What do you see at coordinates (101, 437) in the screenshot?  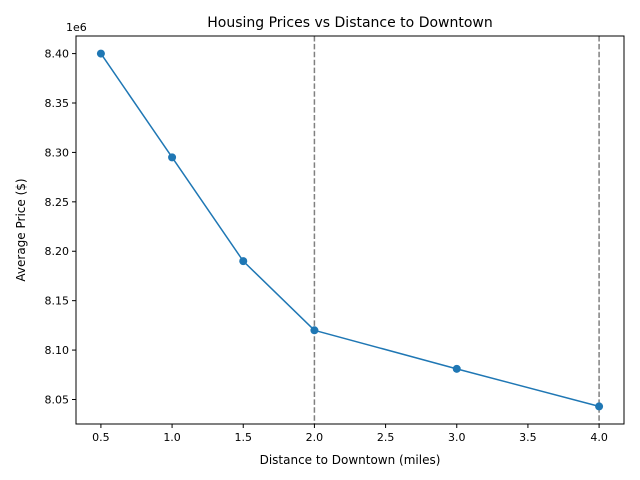 I see `x-tick-label: 0.5` at bounding box center [101, 437].